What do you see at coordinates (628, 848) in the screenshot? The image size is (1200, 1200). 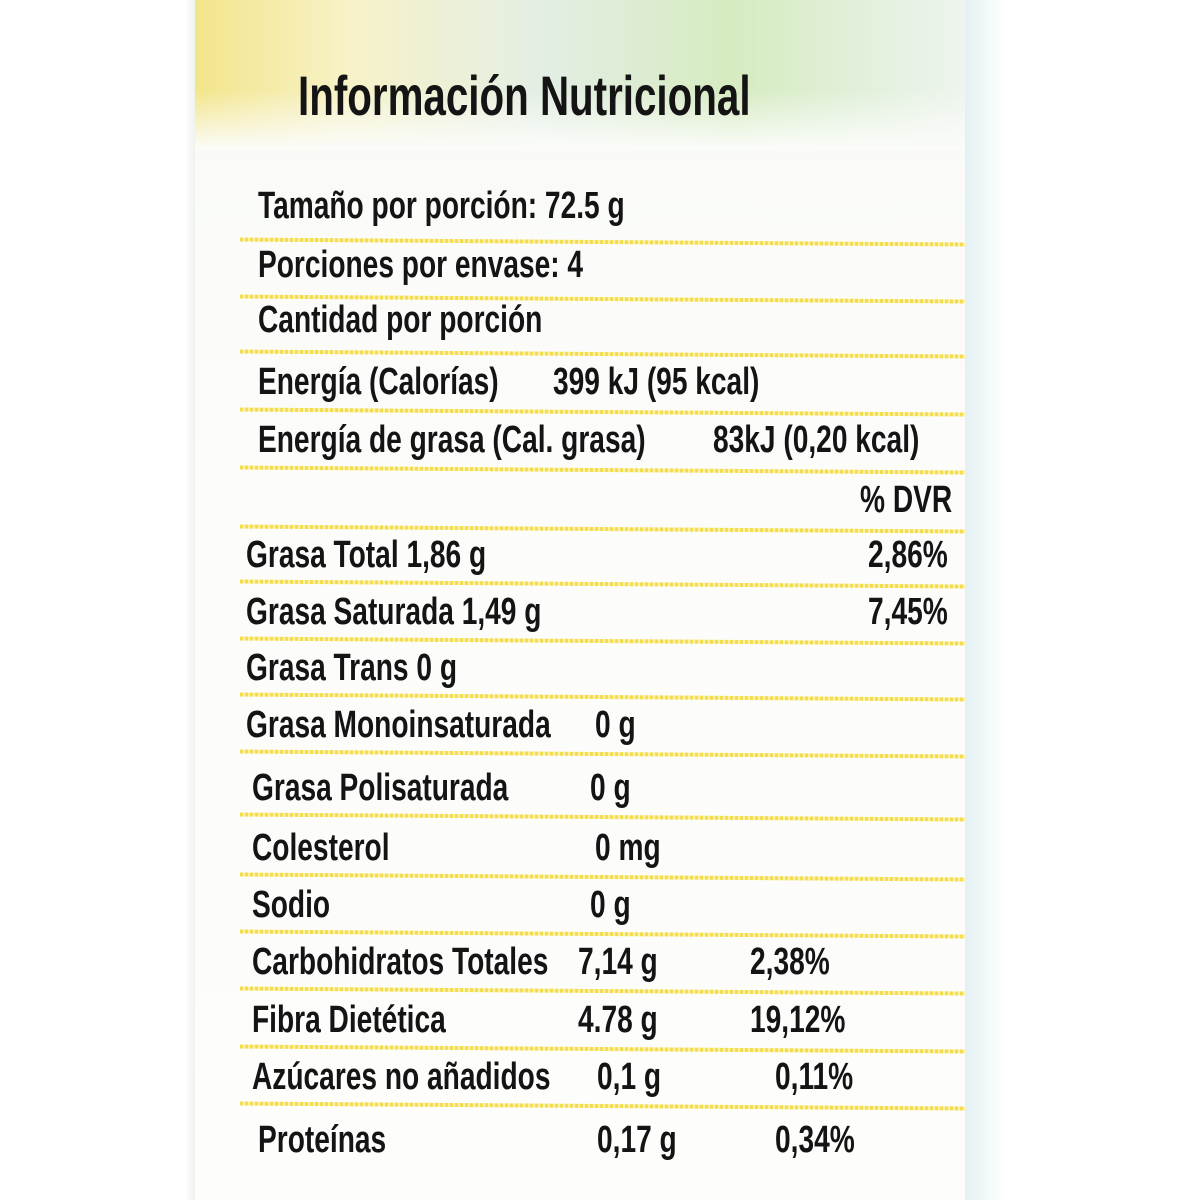 I see `nutrient-amount: 0 mg` at bounding box center [628, 848].